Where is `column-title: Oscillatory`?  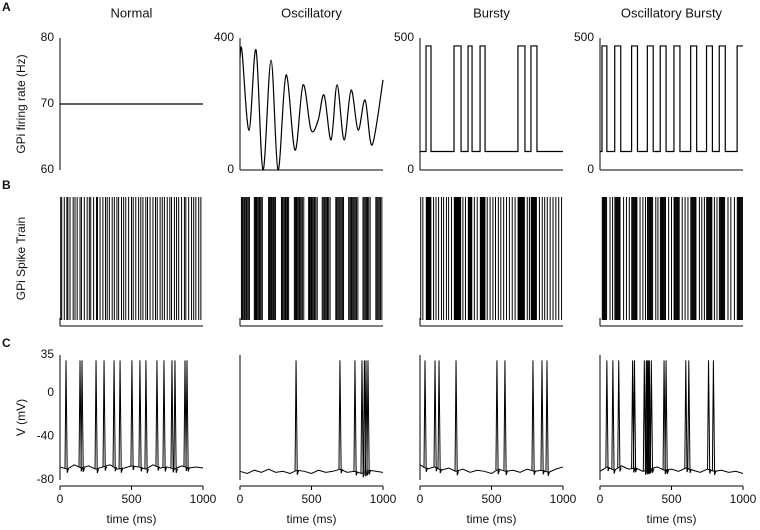 column-title: Oscillatory is located at coordinates (311, 12).